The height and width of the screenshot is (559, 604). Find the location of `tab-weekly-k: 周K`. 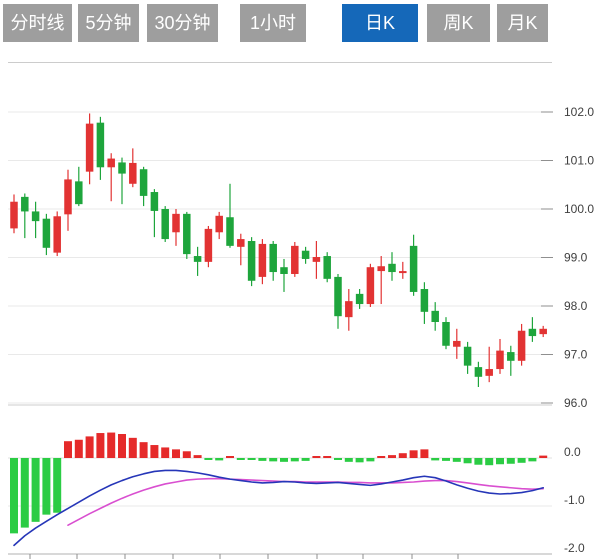

tab-weekly-k: 周K is located at coordinates (458, 23).